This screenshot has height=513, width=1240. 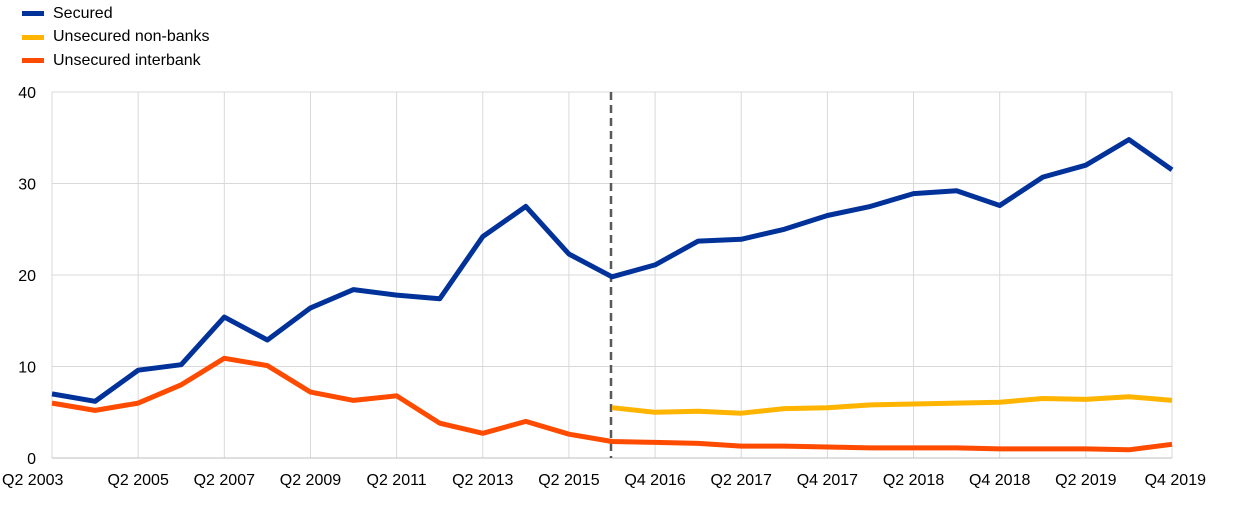 I want to click on legend-swatch-unsecured-interbank, so click(x=33, y=61).